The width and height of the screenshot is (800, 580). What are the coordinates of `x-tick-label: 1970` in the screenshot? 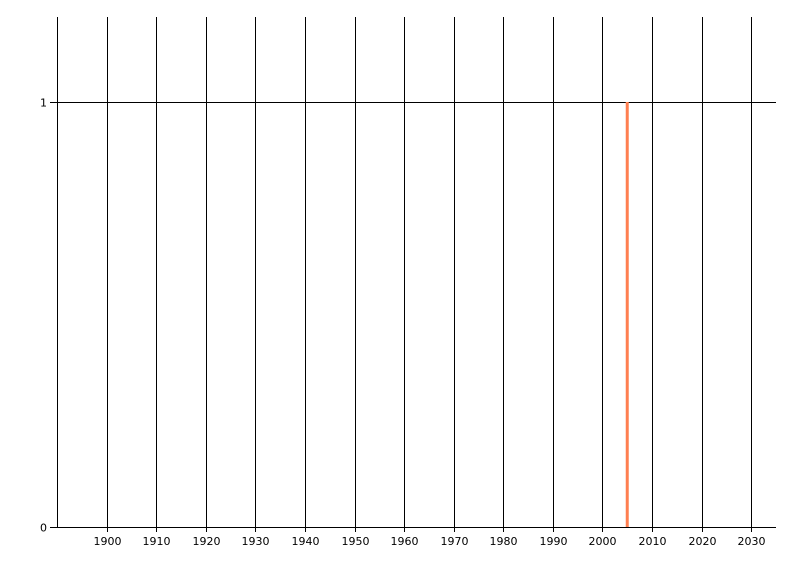 It's located at (455, 541).